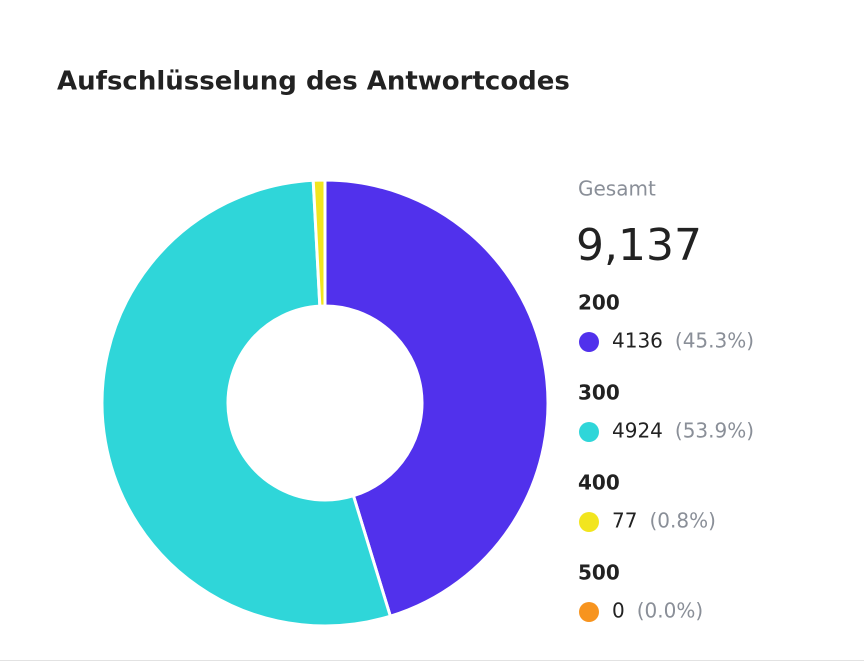 The height and width of the screenshot is (662, 864). I want to click on legend-percent: (53.9%), so click(714, 431).